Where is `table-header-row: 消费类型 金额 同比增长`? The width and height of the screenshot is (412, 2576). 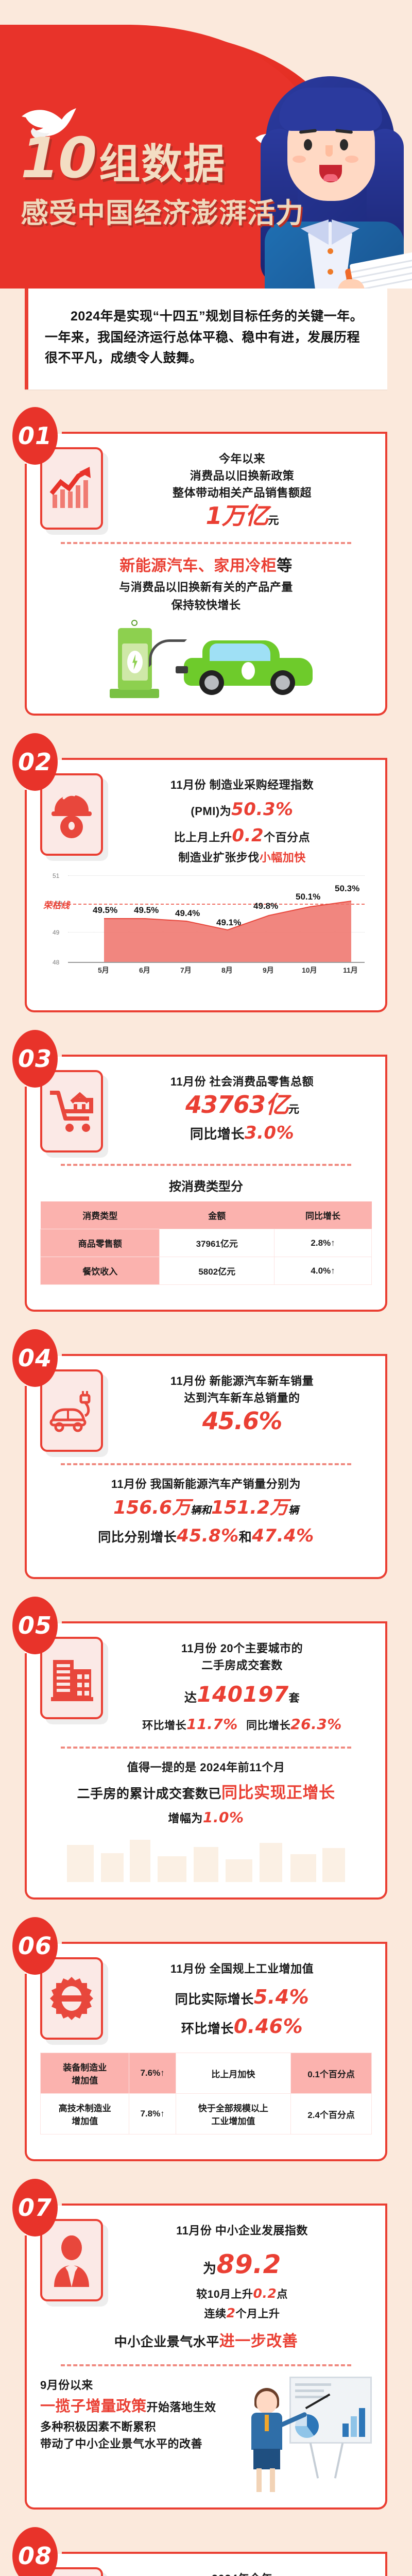 table-header-row: 消费类型 金额 同比增长 is located at coordinates (206, 1215).